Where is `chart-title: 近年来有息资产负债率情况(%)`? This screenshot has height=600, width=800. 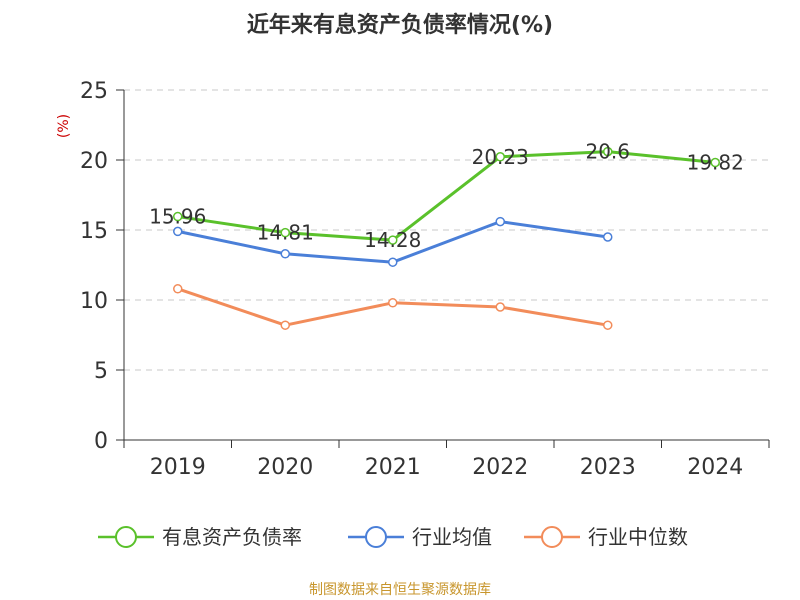 chart-title: 近年来有息资产负债率情况(%) is located at coordinates (400, 25).